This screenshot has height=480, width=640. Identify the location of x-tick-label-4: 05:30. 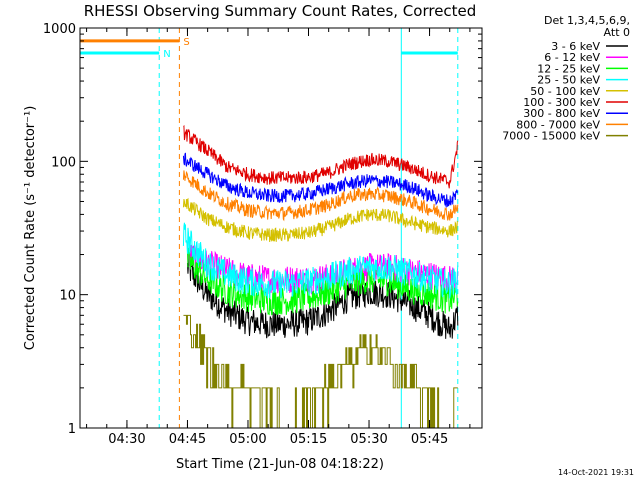
(368, 439).